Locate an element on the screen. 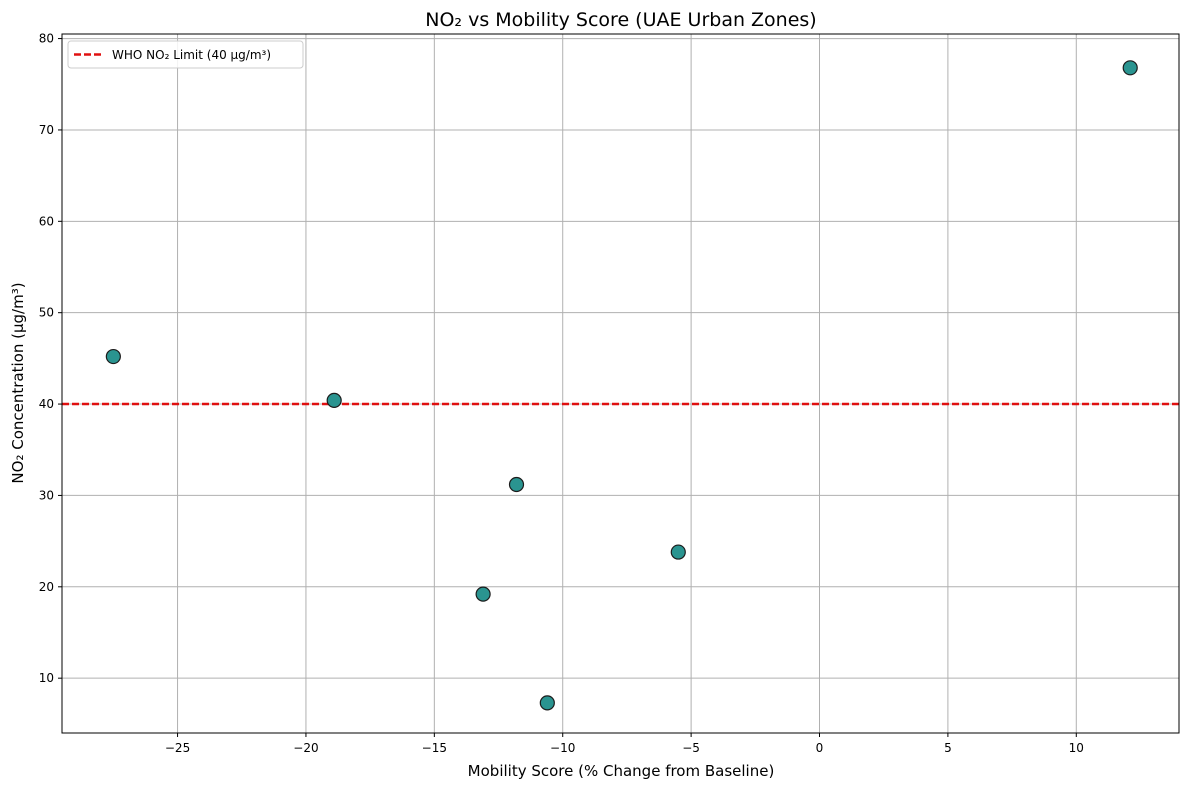 This screenshot has width=1189, height=790. y-axis-ticks: 10 20 30 40 50 60 70 80 is located at coordinates (50, 358).